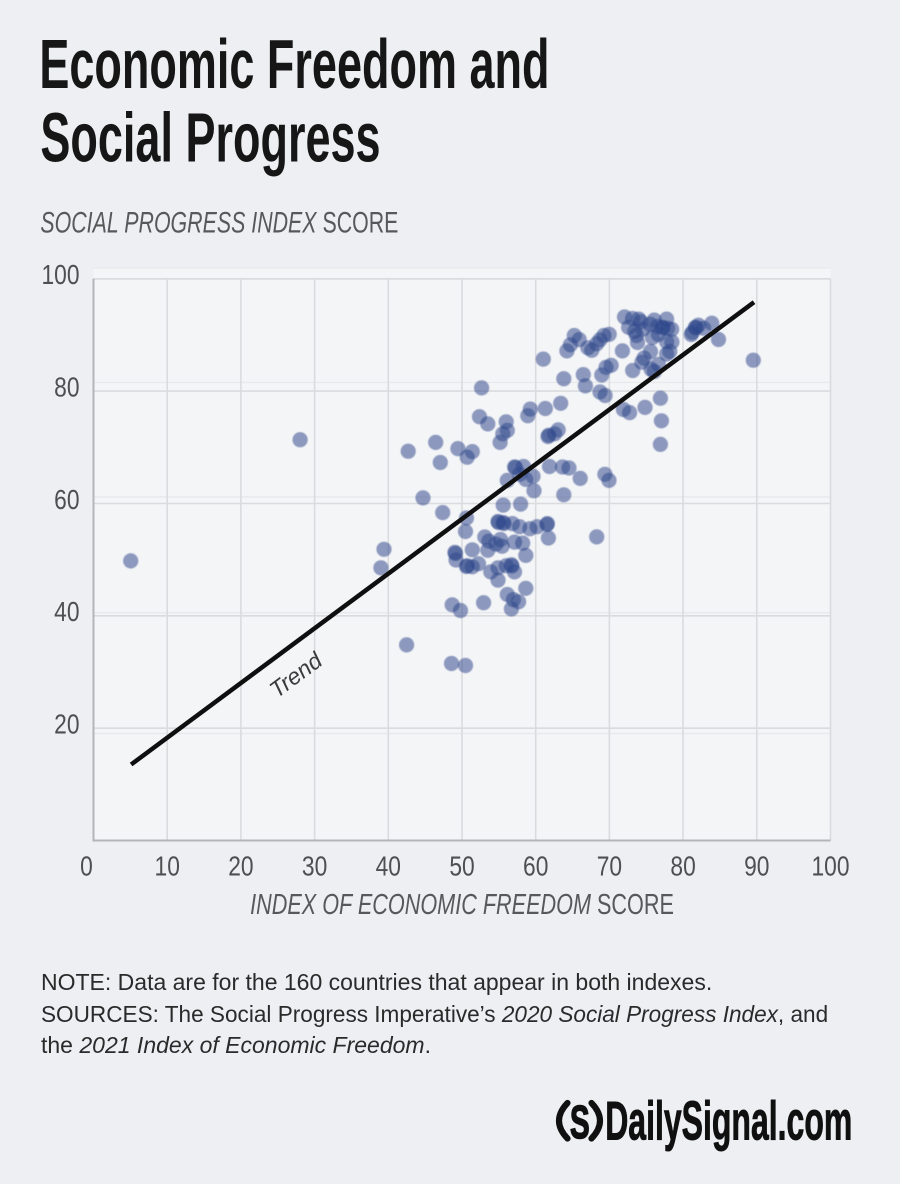  What do you see at coordinates (728, 1121) in the screenshot?
I see `svg-text: DailySignal.com` at bounding box center [728, 1121].